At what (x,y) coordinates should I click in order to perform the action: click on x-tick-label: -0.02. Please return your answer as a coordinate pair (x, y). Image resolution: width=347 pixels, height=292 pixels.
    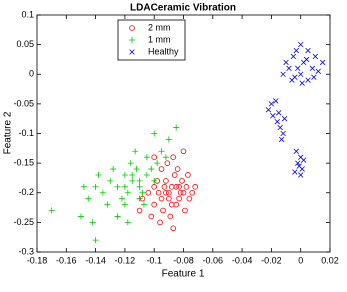
    Looking at the image, I should click on (271, 260).